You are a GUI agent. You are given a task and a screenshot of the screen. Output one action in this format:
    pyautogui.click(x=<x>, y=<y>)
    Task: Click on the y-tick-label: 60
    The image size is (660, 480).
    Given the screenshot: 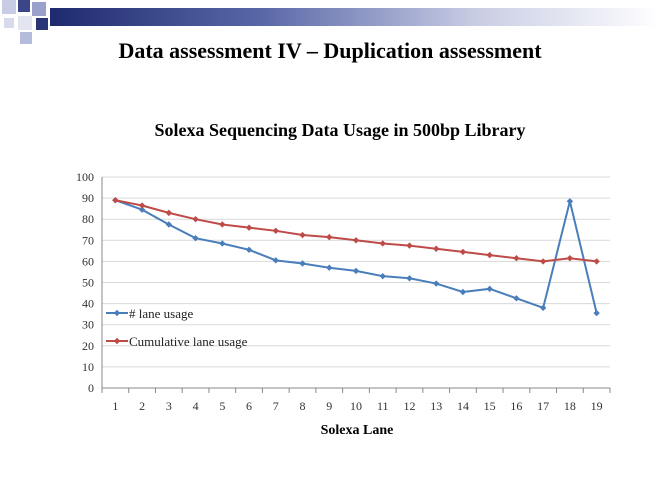 What is the action you would take?
    pyautogui.click(x=88, y=261)
    